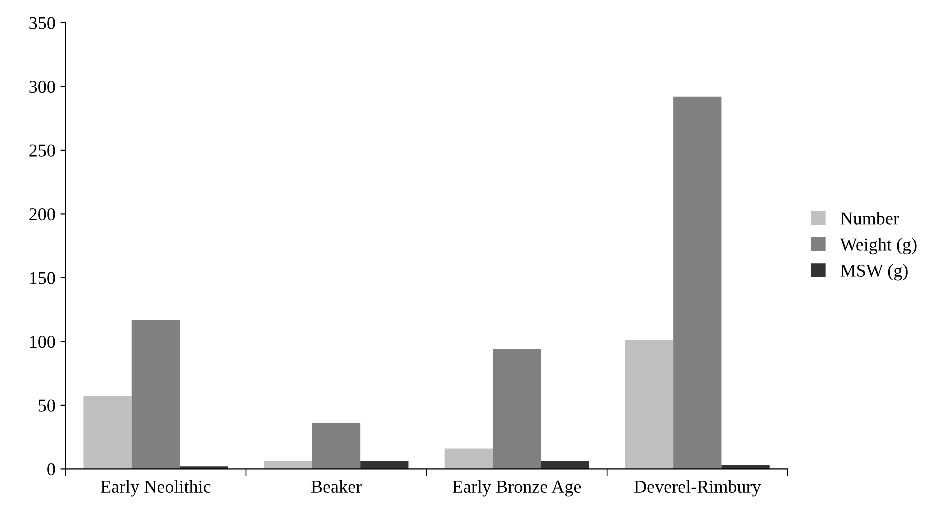  Describe the element at coordinates (874, 272) in the screenshot. I see `legend-label: MSW (g)` at that location.